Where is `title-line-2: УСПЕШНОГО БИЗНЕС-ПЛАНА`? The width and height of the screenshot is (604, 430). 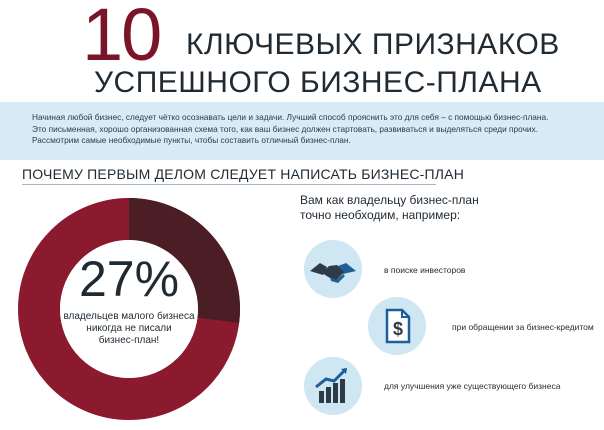
title-line-2: УСПЕШНОГО БИЗНЕС-ПЛАНА is located at coordinates (318, 82).